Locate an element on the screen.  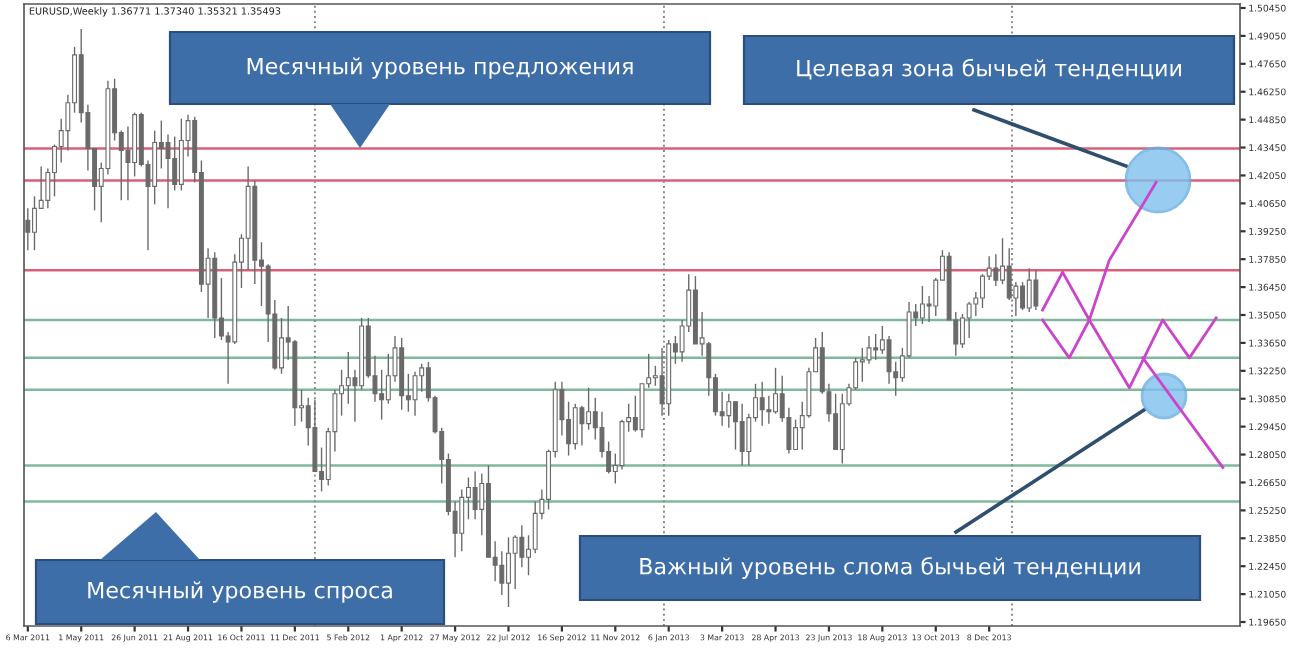
annotation: Месячный уровень предложения is located at coordinates (440, 68).